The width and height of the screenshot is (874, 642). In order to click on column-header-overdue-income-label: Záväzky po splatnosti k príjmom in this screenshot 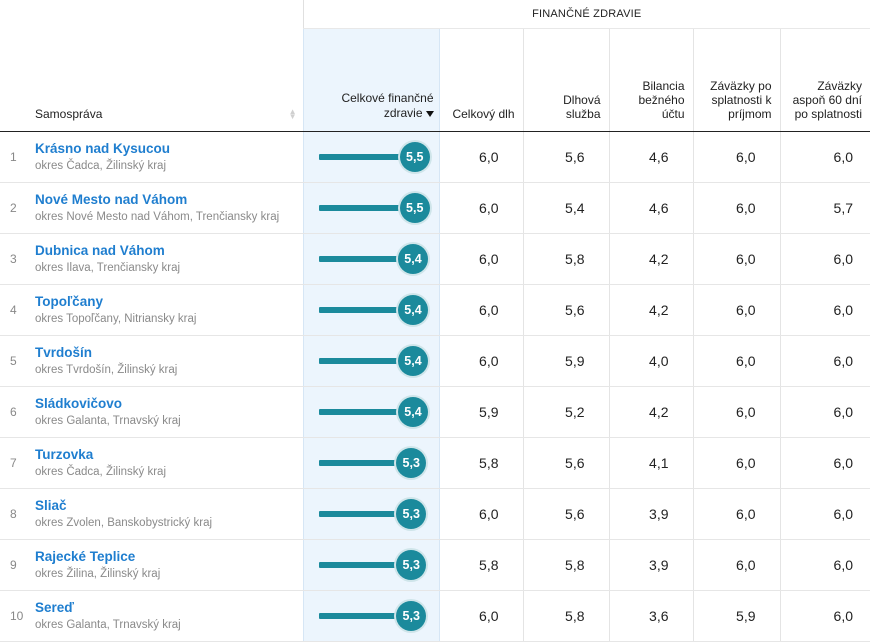, I will do `click(741, 100)`.